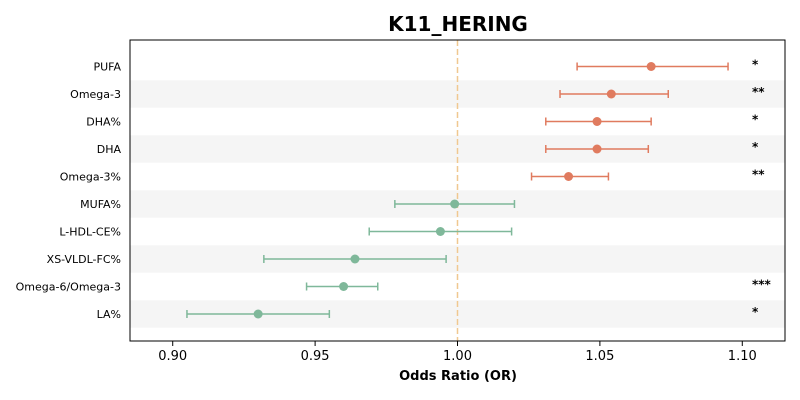 The width and height of the screenshot is (800, 400). I want to click on x-tick-label: 1.10, so click(742, 356).